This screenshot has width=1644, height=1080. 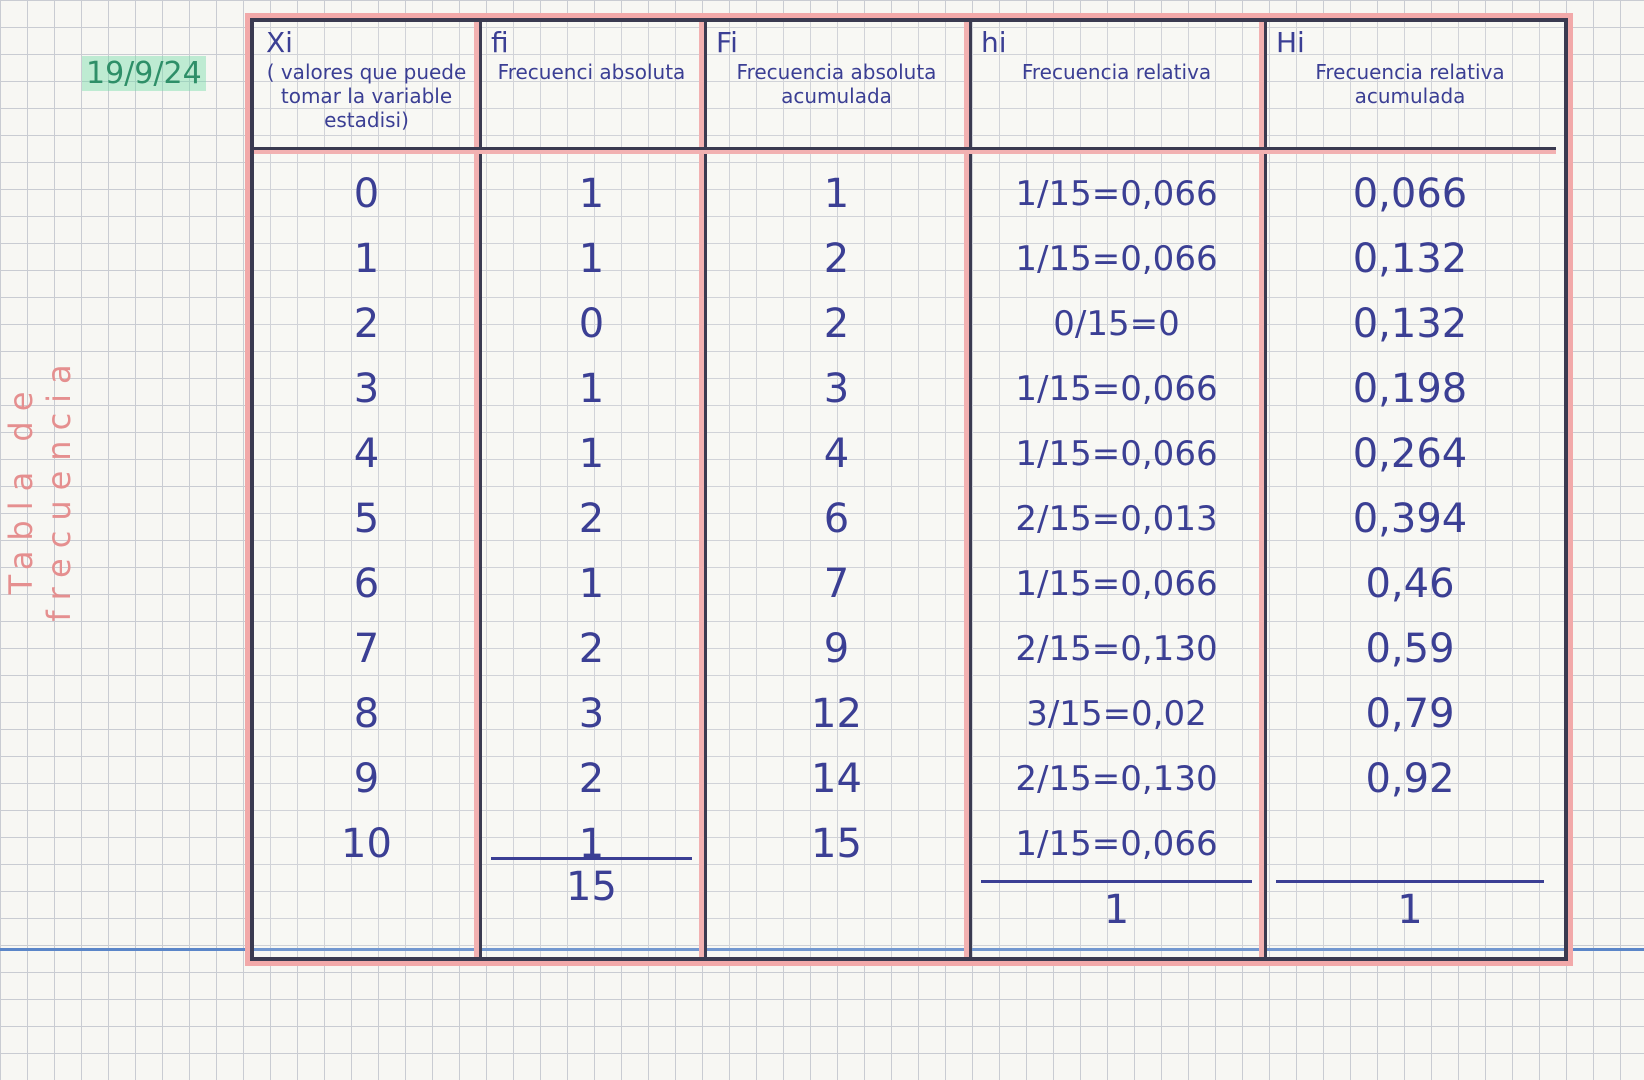 I want to click on cell: 0/15=0, so click(x=1116, y=324).